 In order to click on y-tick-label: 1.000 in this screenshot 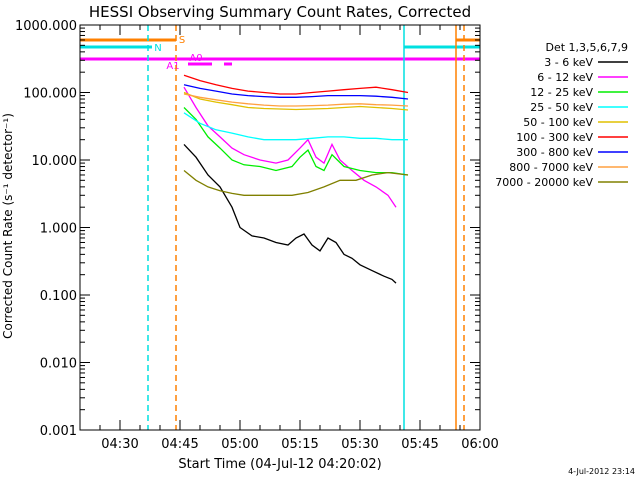, I will do `click(58, 229)`.